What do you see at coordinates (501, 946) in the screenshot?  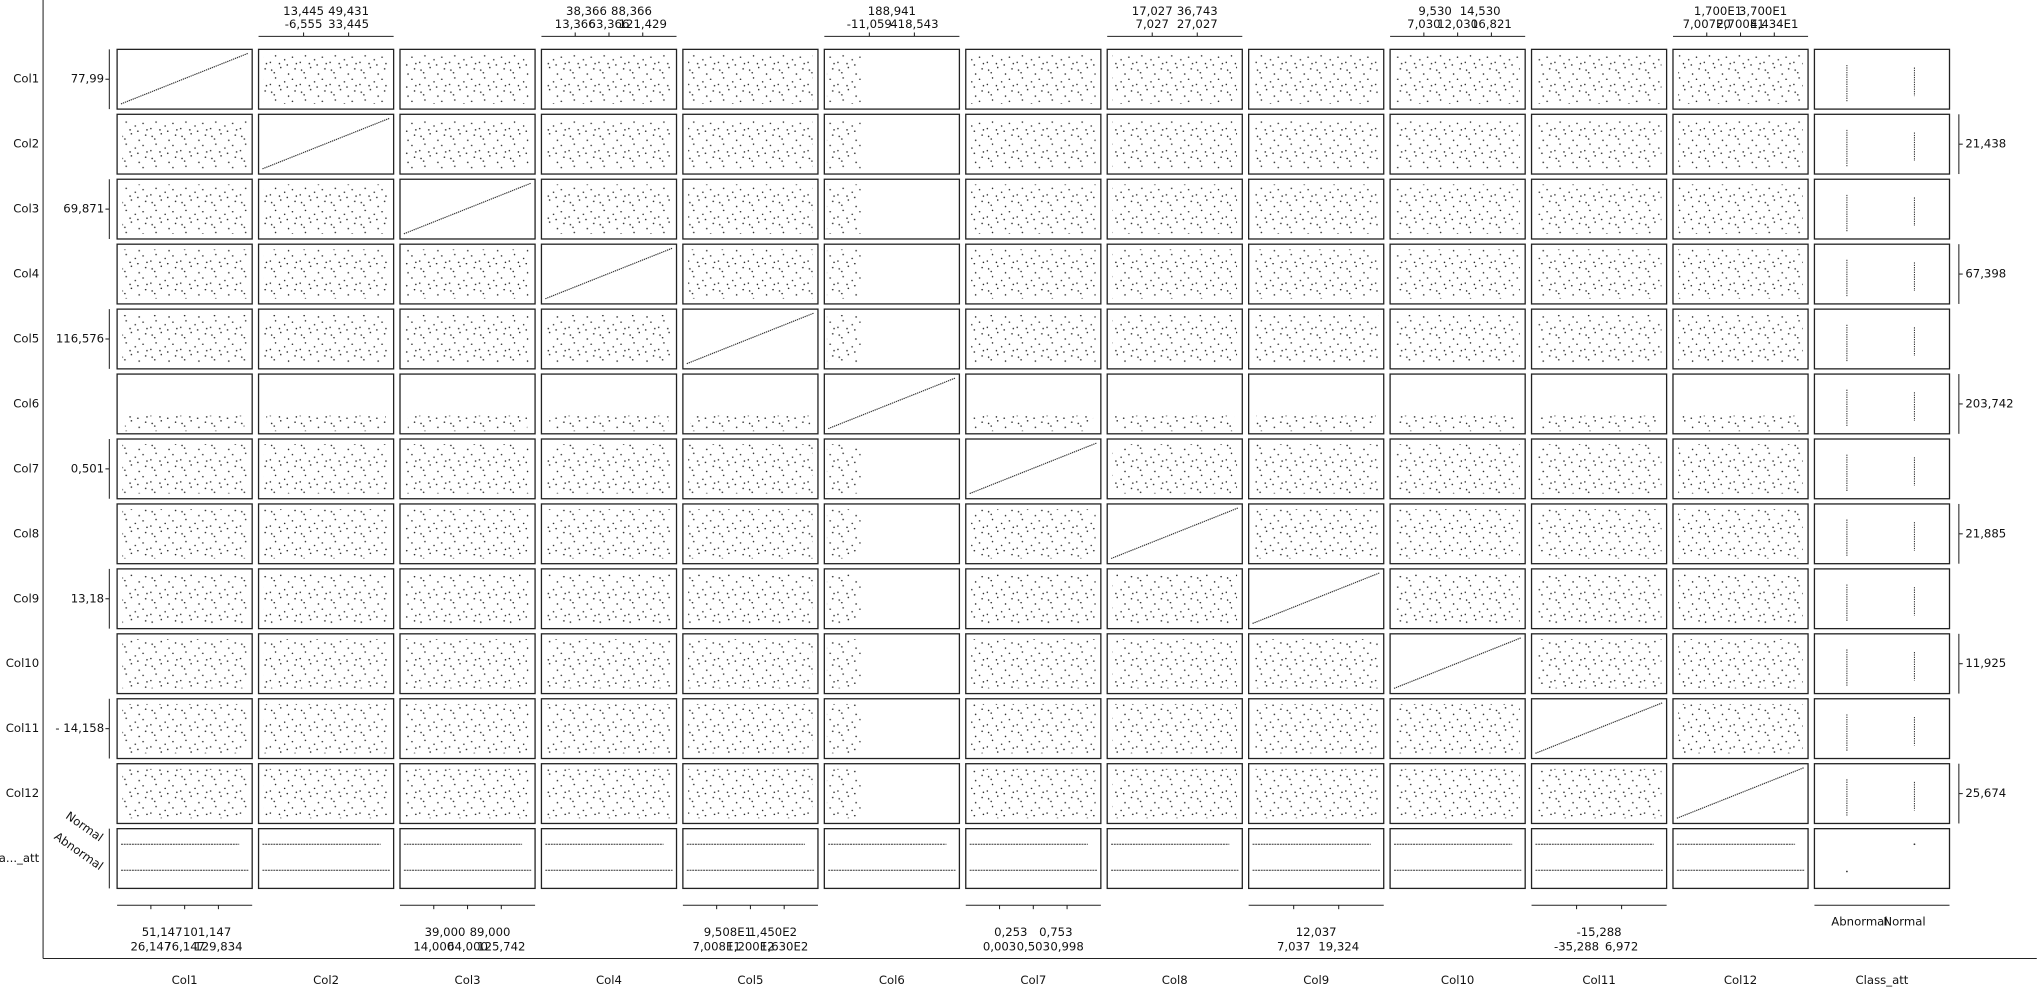 I see `column-axis-label: 125,742` at bounding box center [501, 946].